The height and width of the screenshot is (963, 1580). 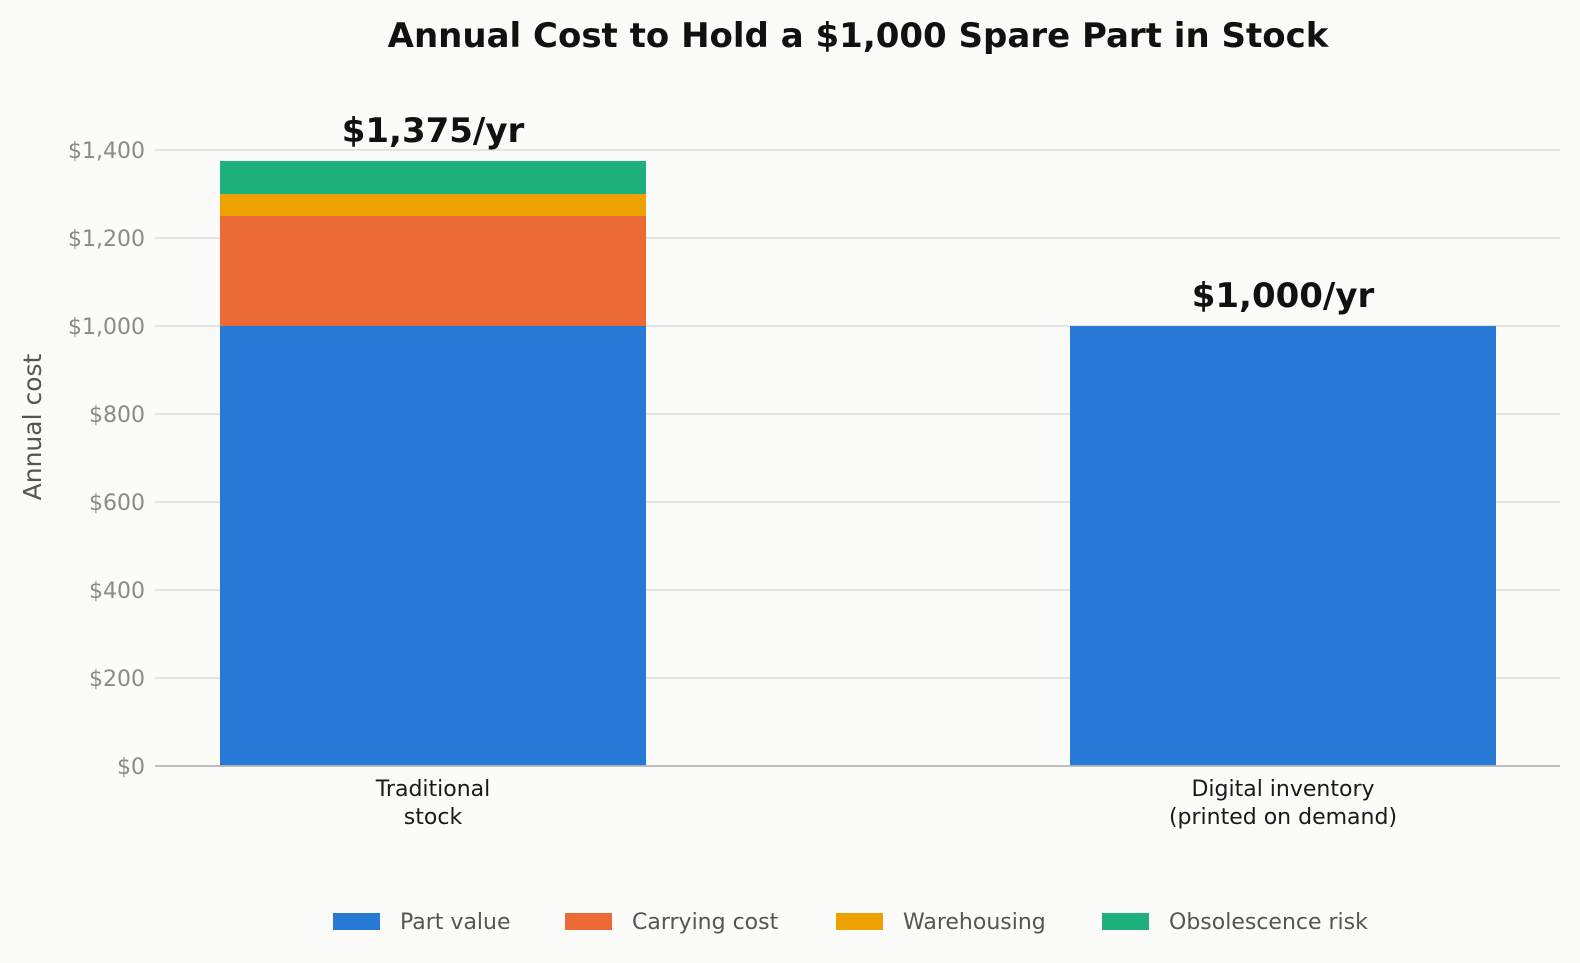 I want to click on y-tick-label: $600, so click(x=117, y=503).